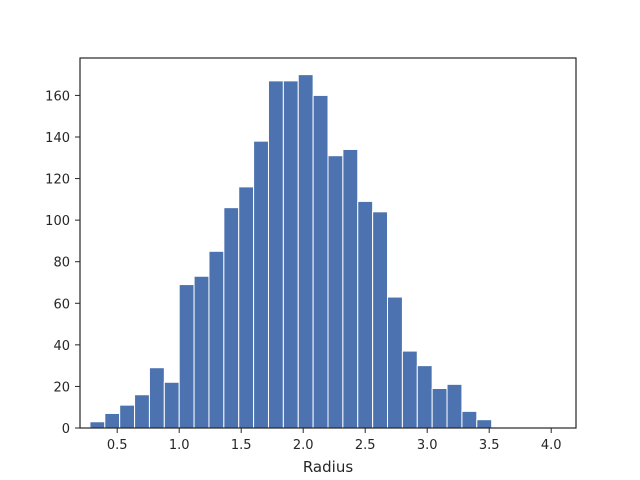  I want to click on y-axis-ticks: 0 20 40 60 80 100 120 140 160, so click(62, 263).